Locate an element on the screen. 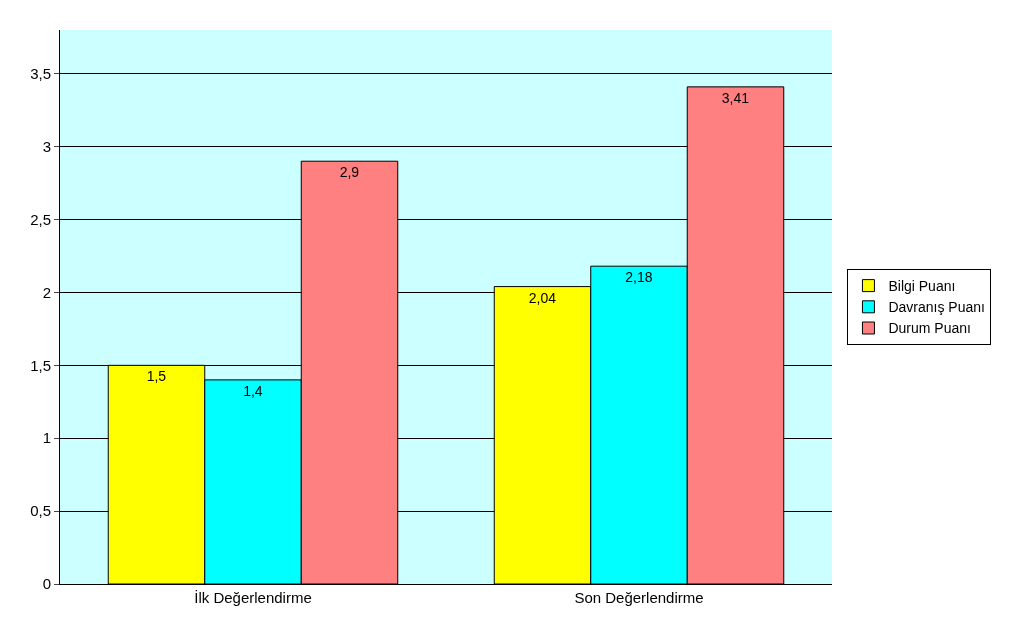 This screenshot has height=634, width=1032. data-label: 3,41 is located at coordinates (735, 97).